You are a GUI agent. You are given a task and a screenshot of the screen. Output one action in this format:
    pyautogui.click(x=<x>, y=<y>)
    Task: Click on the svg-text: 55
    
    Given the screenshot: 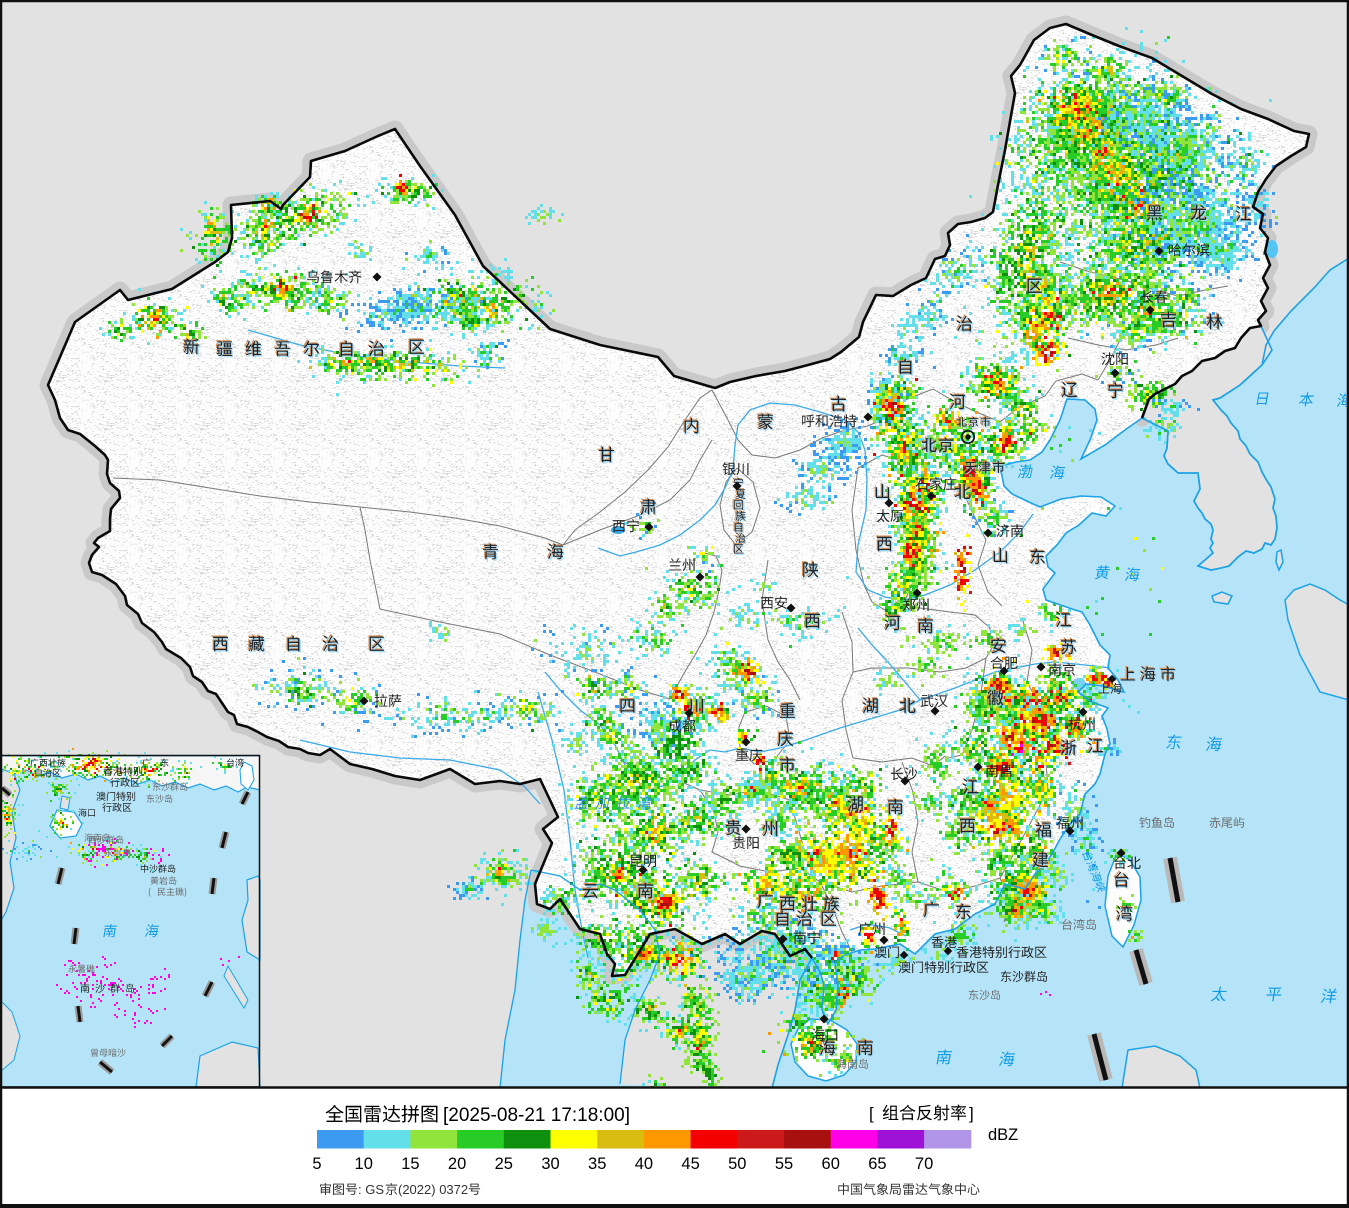 What is the action you would take?
    pyautogui.click(x=784, y=1164)
    